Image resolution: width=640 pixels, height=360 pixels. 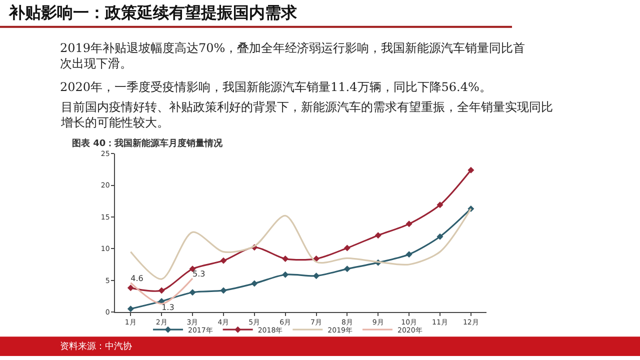 I want to click on chart-subtitle: 图表 40：我国新能源车月度销量情况, so click(x=148, y=143).